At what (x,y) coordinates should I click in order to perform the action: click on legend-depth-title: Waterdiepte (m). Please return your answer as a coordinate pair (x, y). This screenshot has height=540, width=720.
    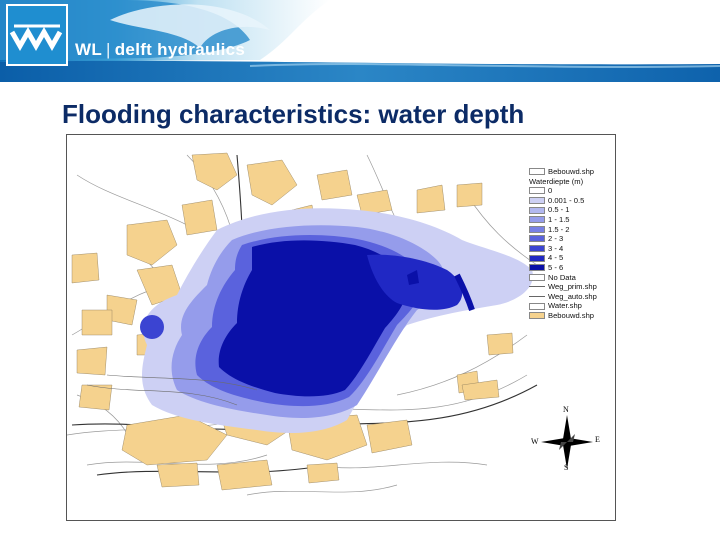
    Looking at the image, I should click on (571, 182).